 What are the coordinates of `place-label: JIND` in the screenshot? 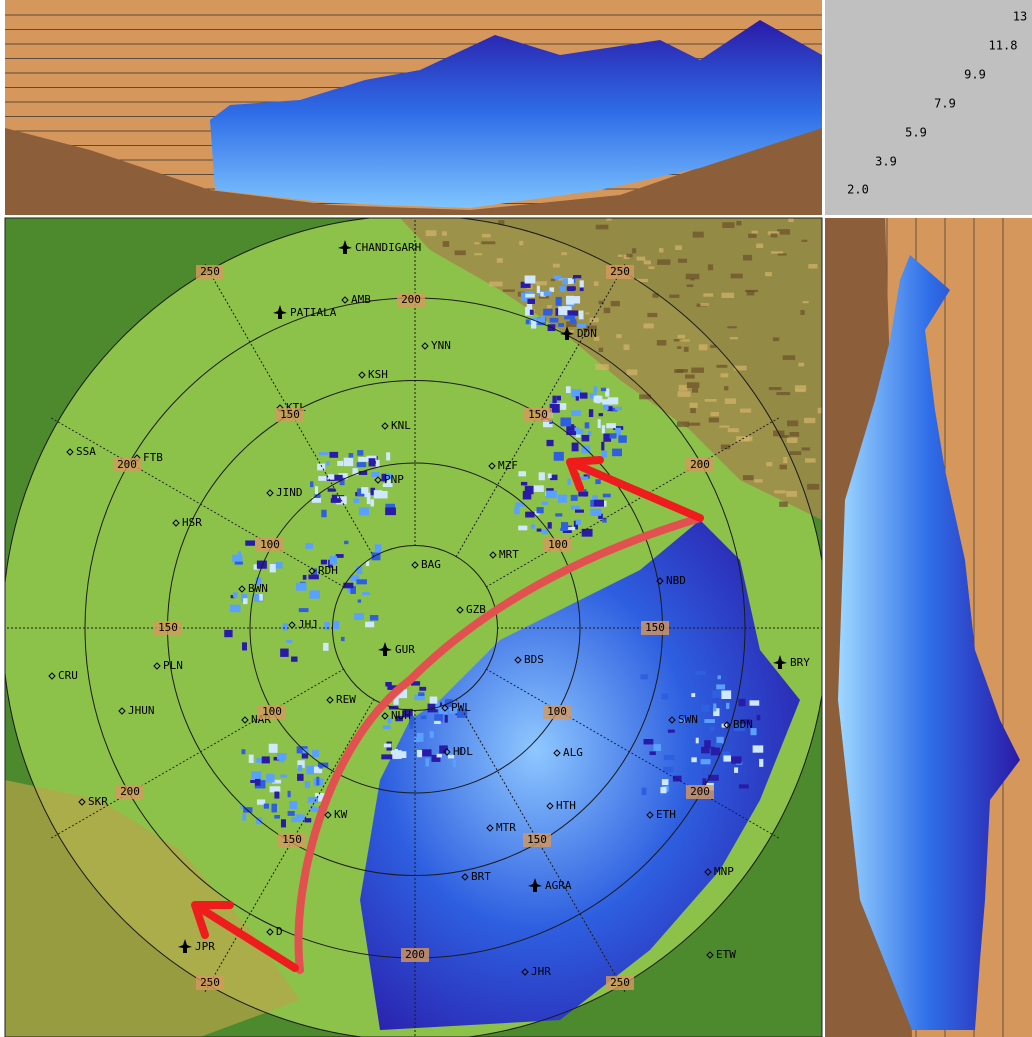 It's located at (289, 492).